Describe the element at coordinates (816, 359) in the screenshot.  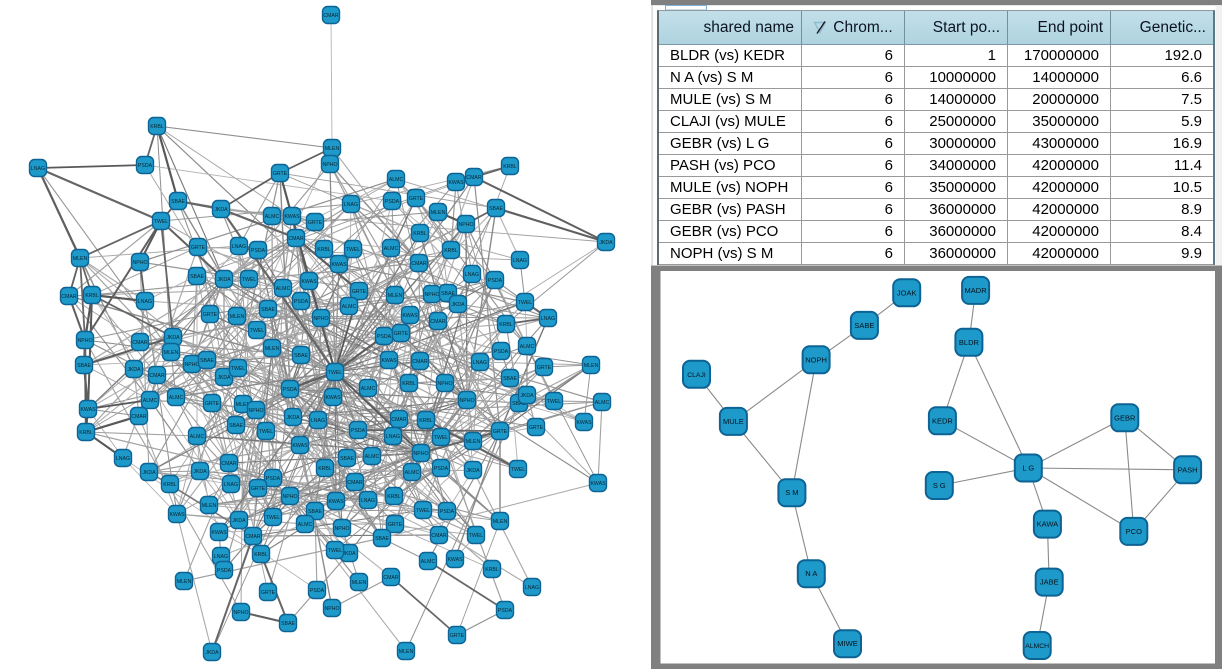
I see `svg-text: NOPH` at that location.